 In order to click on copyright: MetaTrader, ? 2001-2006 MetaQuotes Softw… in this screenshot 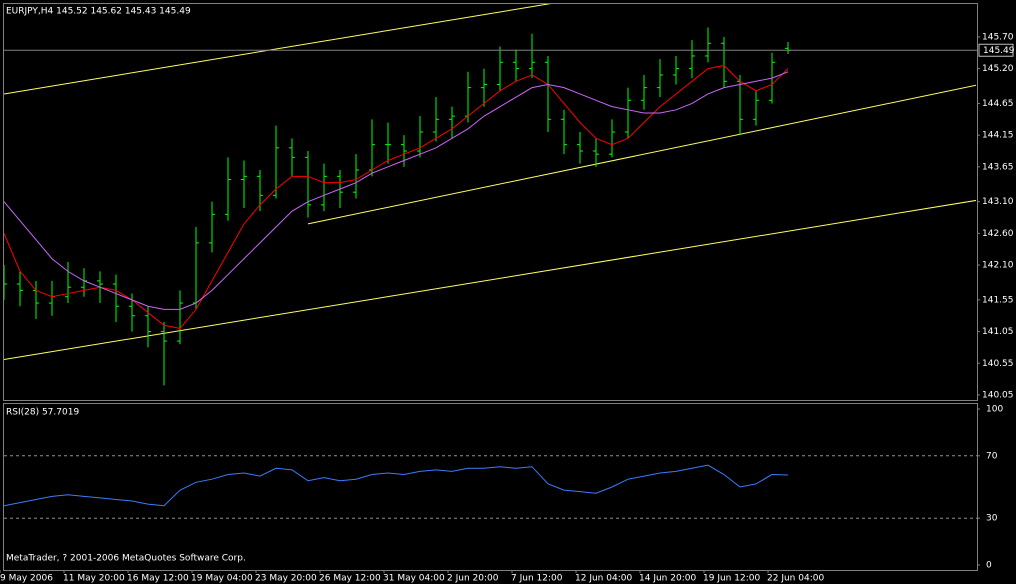, I will do `click(126, 559)`.